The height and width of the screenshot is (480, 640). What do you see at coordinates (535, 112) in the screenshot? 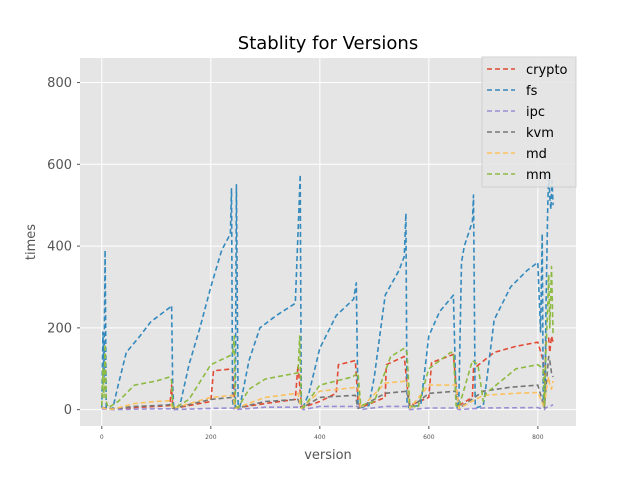
I see `legend-label-ipc: ipc` at bounding box center [535, 112].